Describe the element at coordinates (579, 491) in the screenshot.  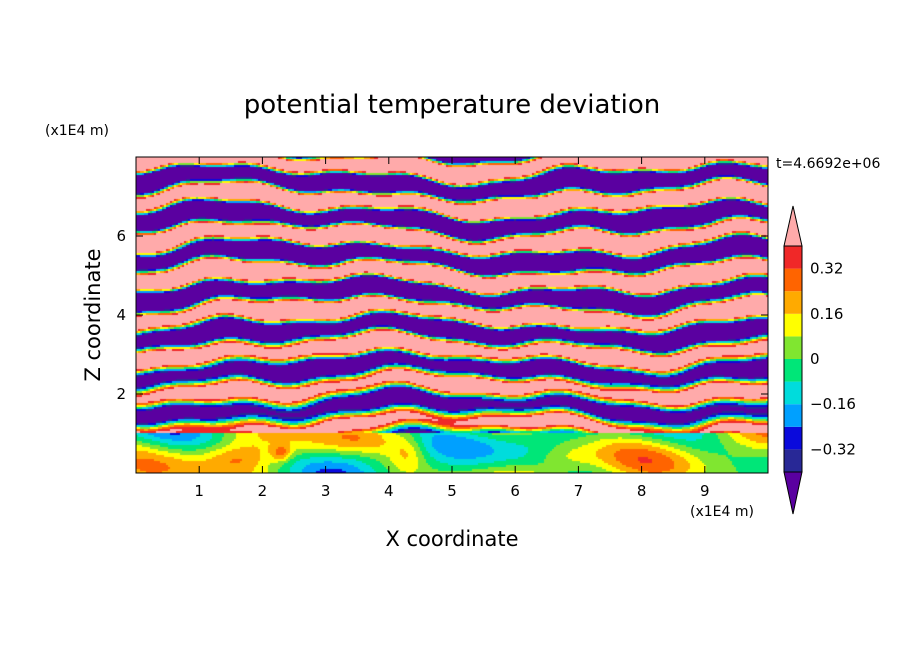
I see `x-tick-label: 7` at that location.